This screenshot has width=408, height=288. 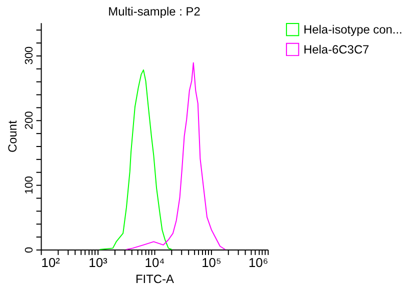 What do you see at coordinates (51, 262) in the screenshot?
I see `x-tick-label: 10²` at bounding box center [51, 262].